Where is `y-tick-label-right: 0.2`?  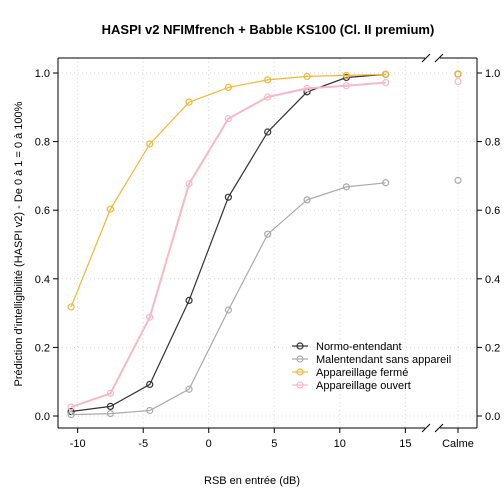 y-tick-label-right: 0.2 is located at coordinates (492, 348).